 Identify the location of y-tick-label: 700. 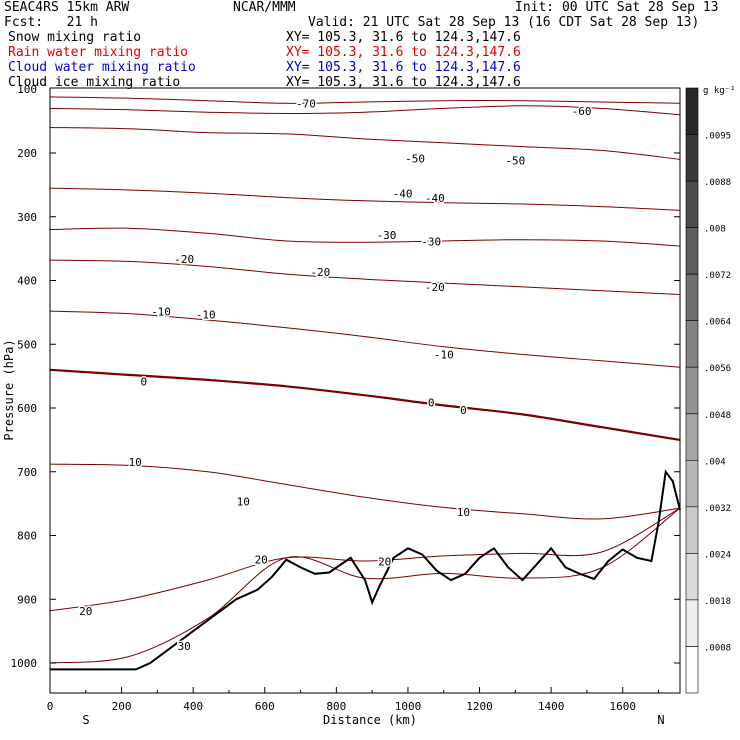
(27, 472).